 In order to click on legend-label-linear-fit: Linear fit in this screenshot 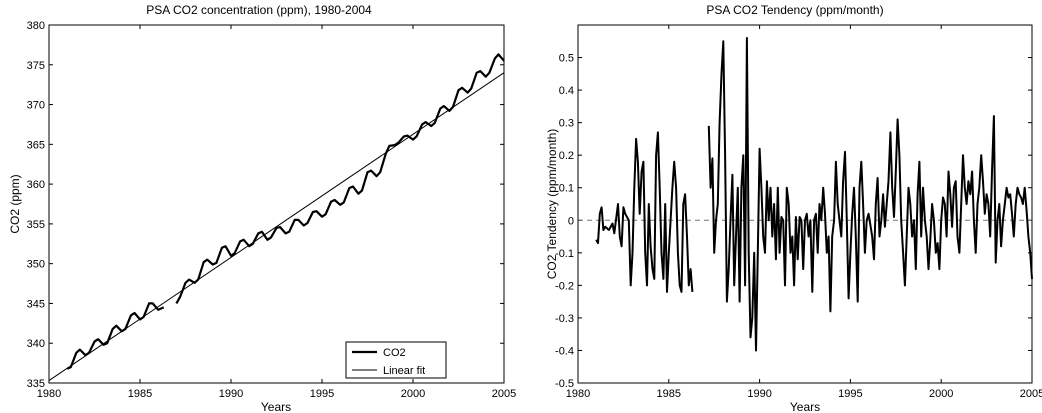, I will do `click(404, 371)`.